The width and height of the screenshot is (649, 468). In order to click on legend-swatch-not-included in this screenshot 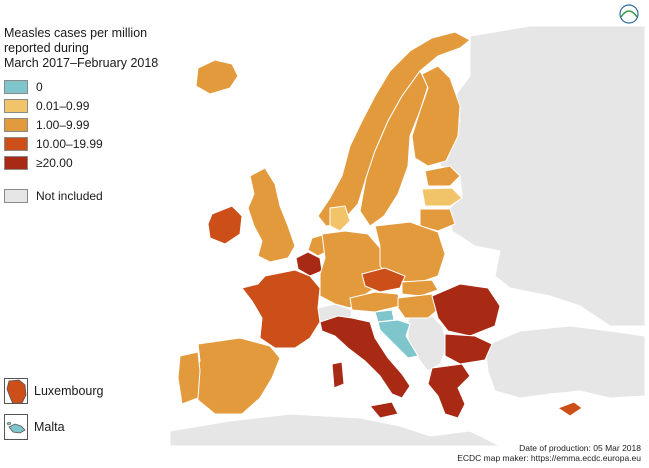, I will do `click(16, 195)`.